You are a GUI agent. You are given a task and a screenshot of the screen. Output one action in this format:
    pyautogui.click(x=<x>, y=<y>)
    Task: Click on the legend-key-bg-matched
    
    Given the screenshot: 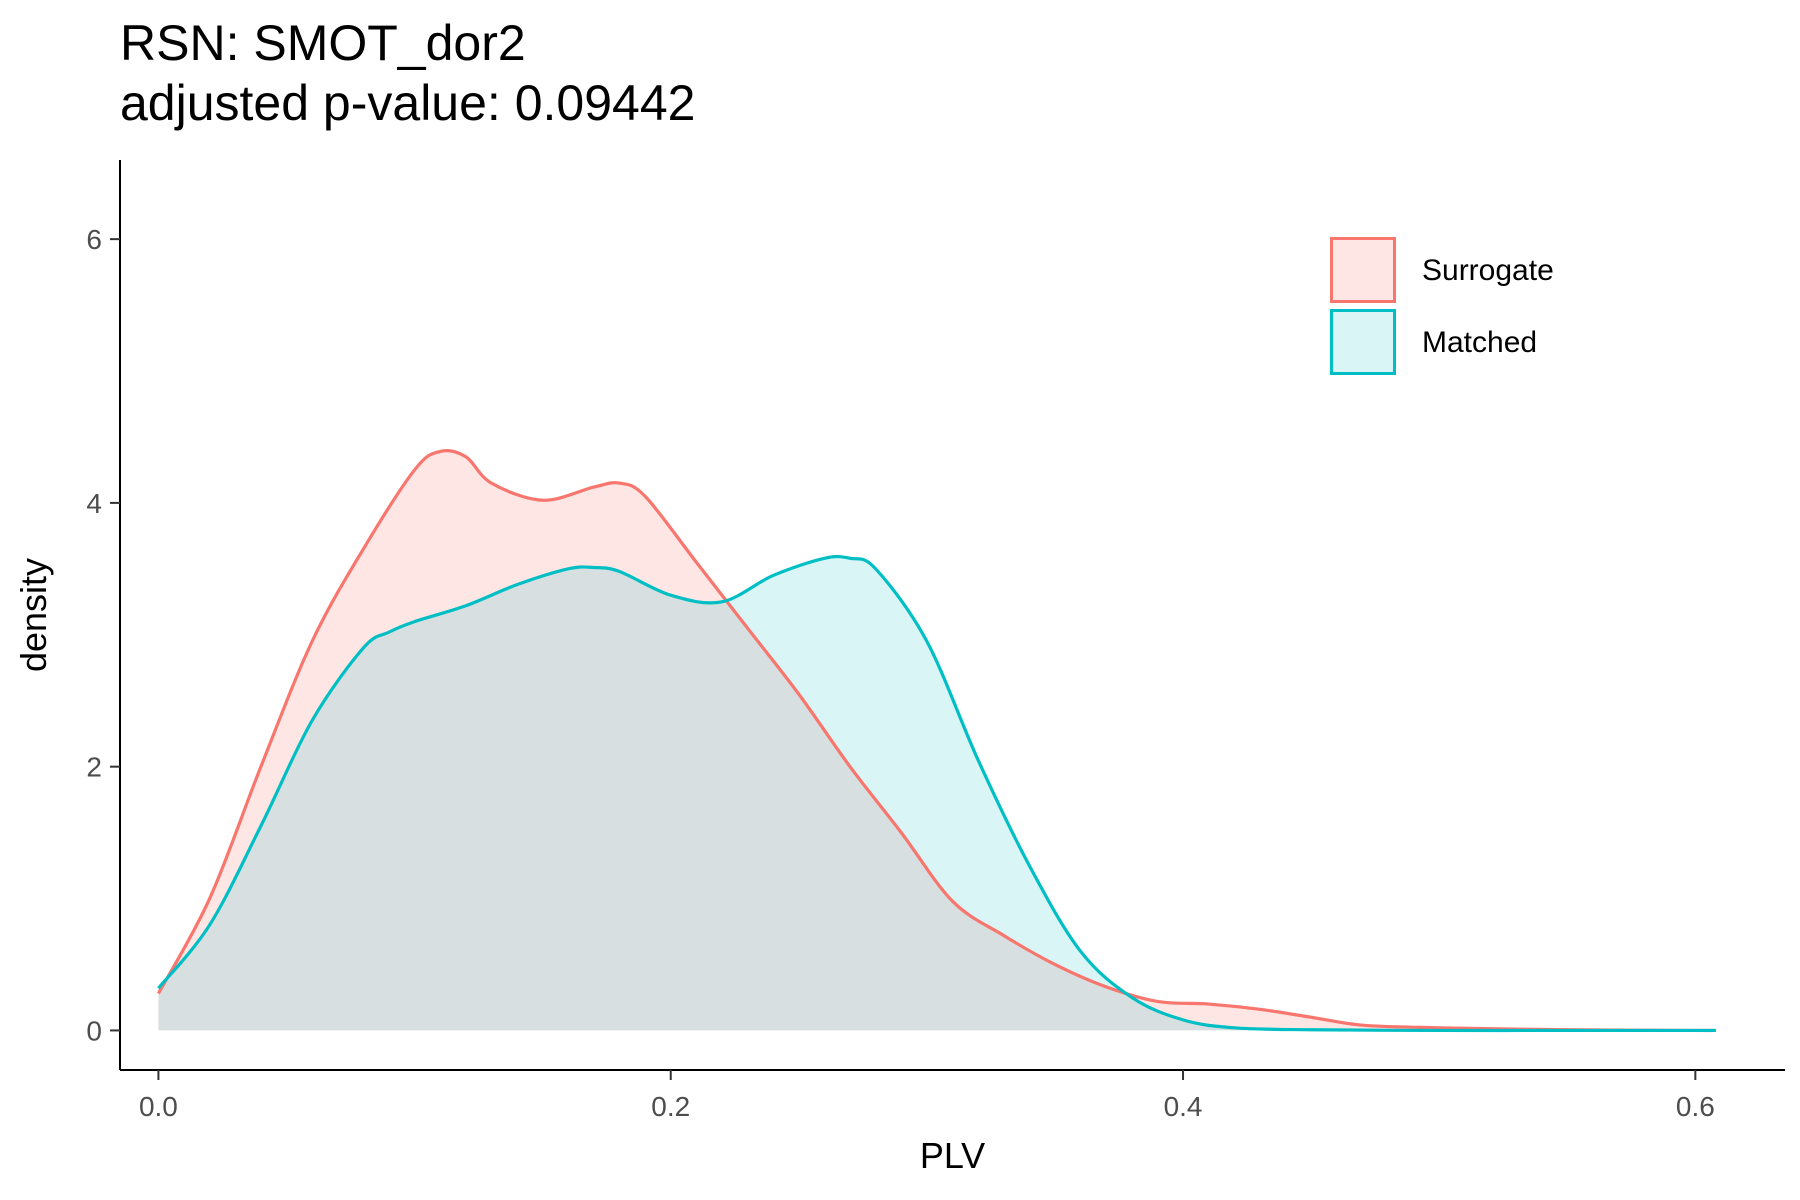 What is the action you would take?
    pyautogui.click(x=1363, y=342)
    